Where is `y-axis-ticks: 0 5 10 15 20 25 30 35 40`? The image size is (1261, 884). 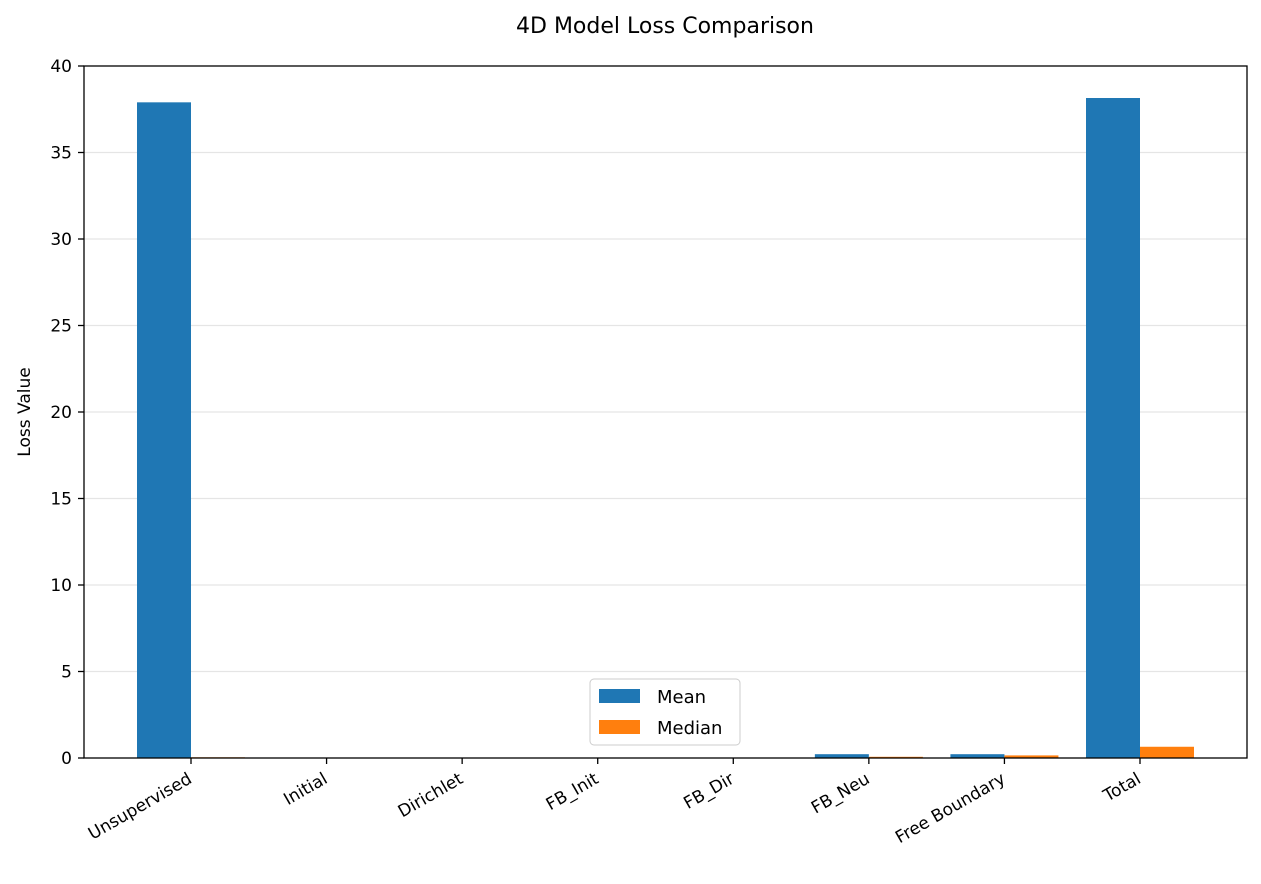
y-axis-ticks: 0 5 10 15 20 25 30 35 40 is located at coordinates (67, 413).